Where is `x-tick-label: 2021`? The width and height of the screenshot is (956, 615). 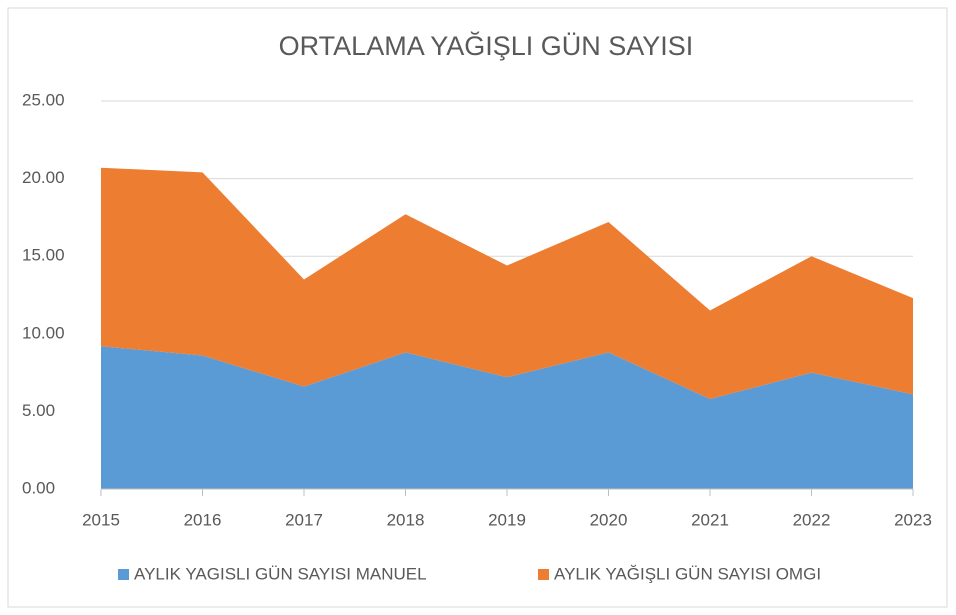 x-tick-label: 2021 is located at coordinates (710, 519).